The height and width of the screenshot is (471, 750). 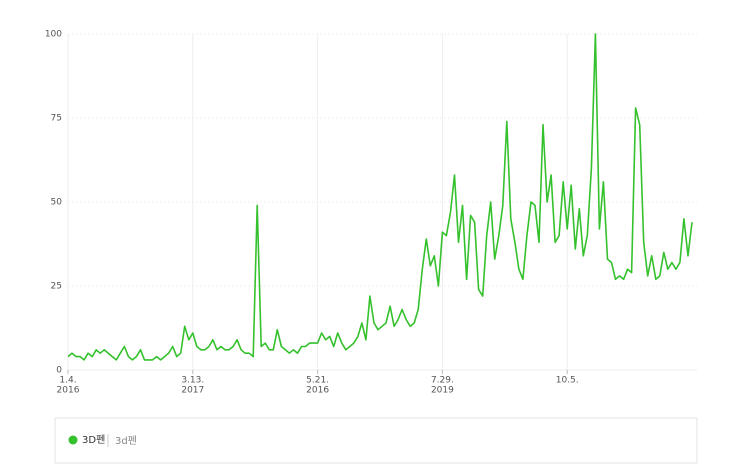 What do you see at coordinates (93, 440) in the screenshot?
I see `legend-label: 3D펜` at bounding box center [93, 440].